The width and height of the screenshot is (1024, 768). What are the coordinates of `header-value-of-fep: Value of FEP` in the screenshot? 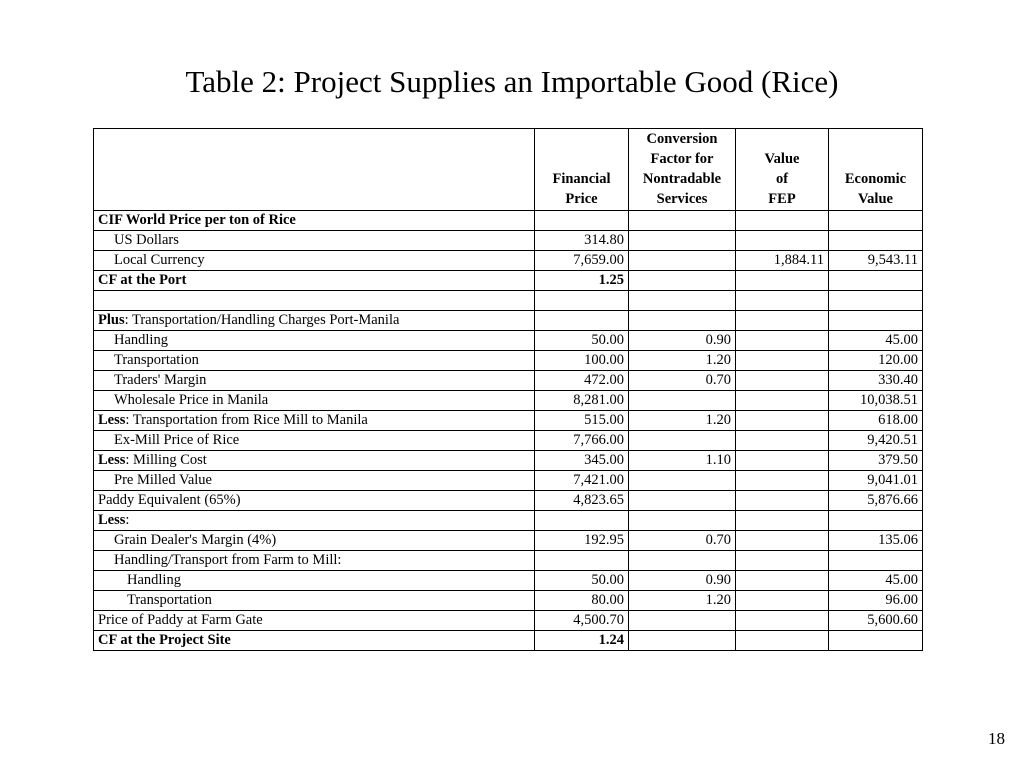 It's located at (782, 169).